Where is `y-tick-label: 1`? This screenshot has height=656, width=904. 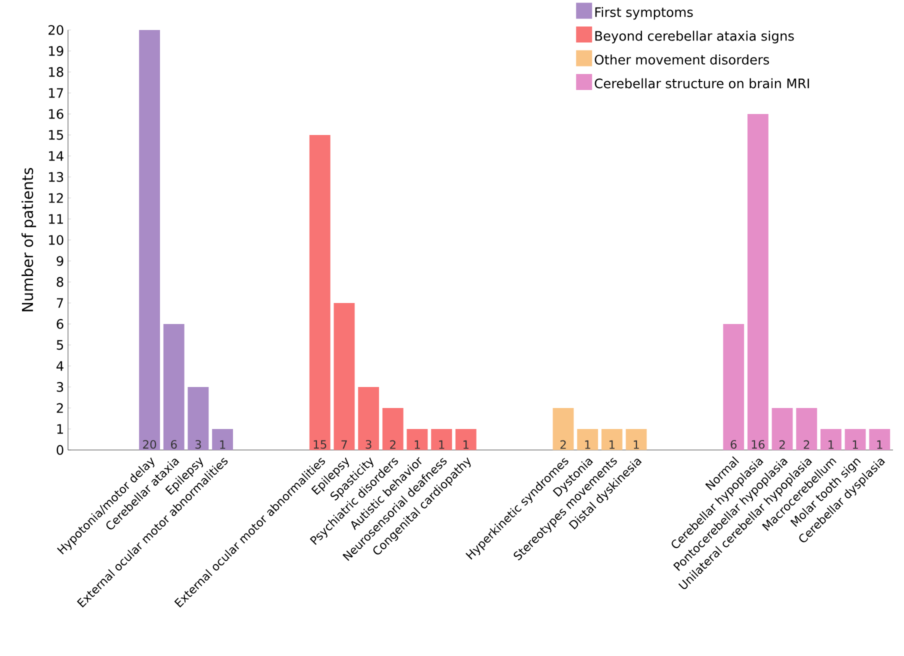 y-tick-label: 1 is located at coordinates (60, 429).